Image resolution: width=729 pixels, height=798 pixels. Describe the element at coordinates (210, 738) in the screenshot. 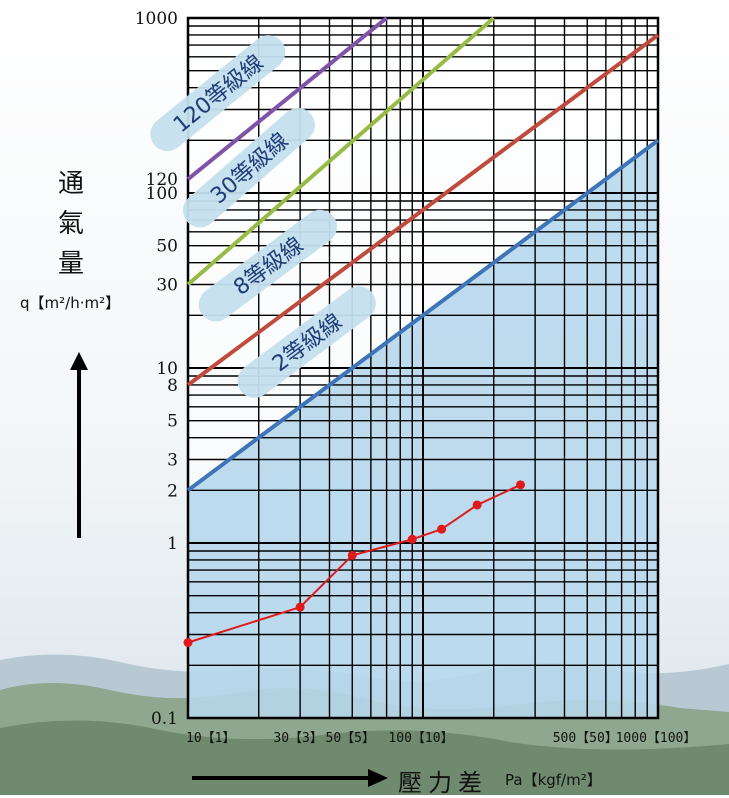

I see `x-tick-label: 10【1】` at that location.